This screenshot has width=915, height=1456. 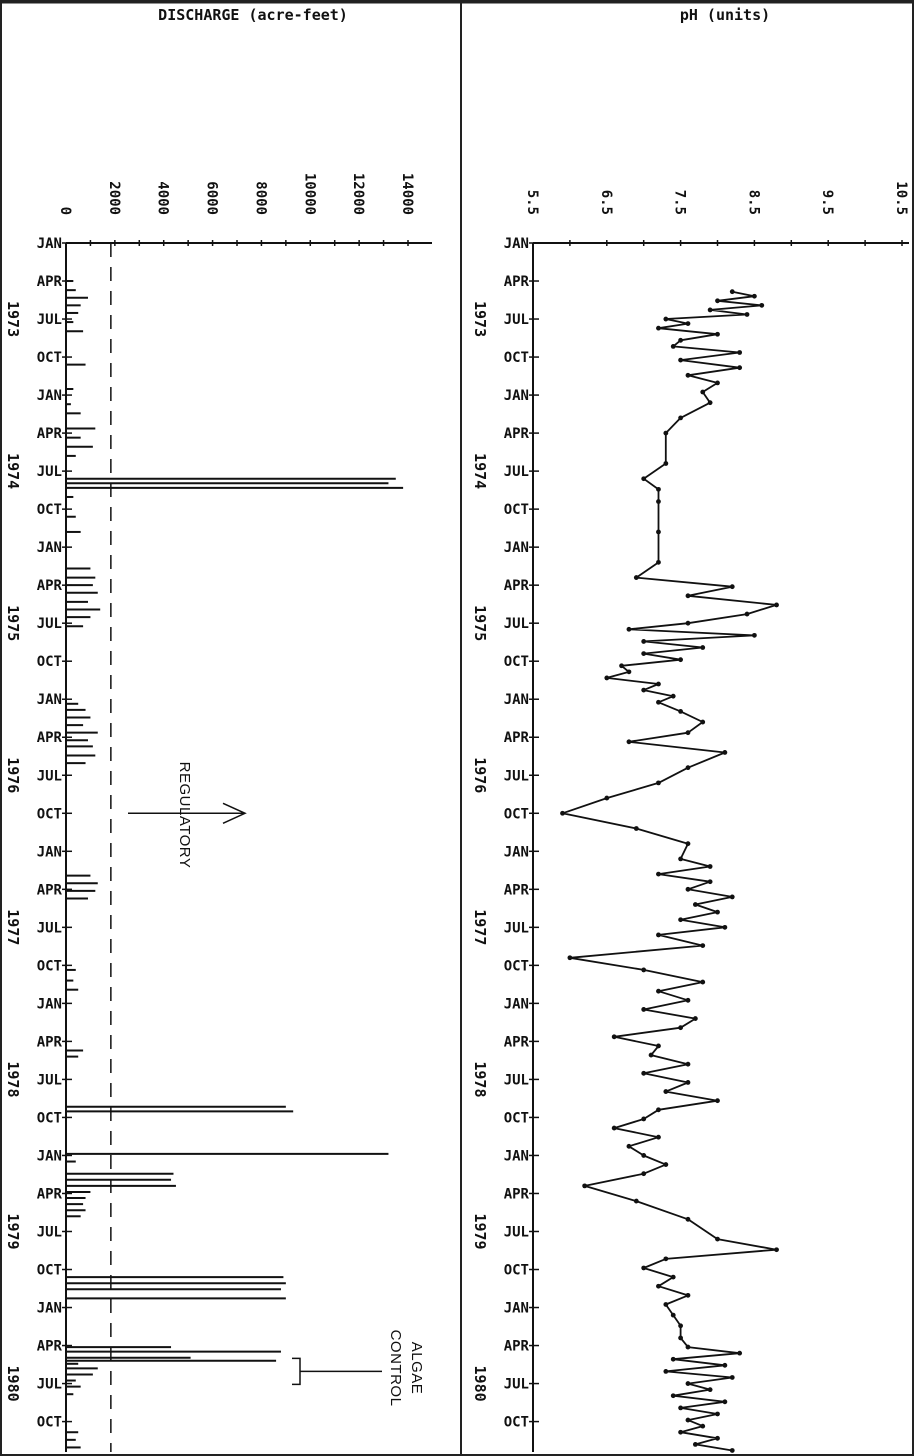 I want to click on dis-year-label: 1974, so click(x=13, y=471).